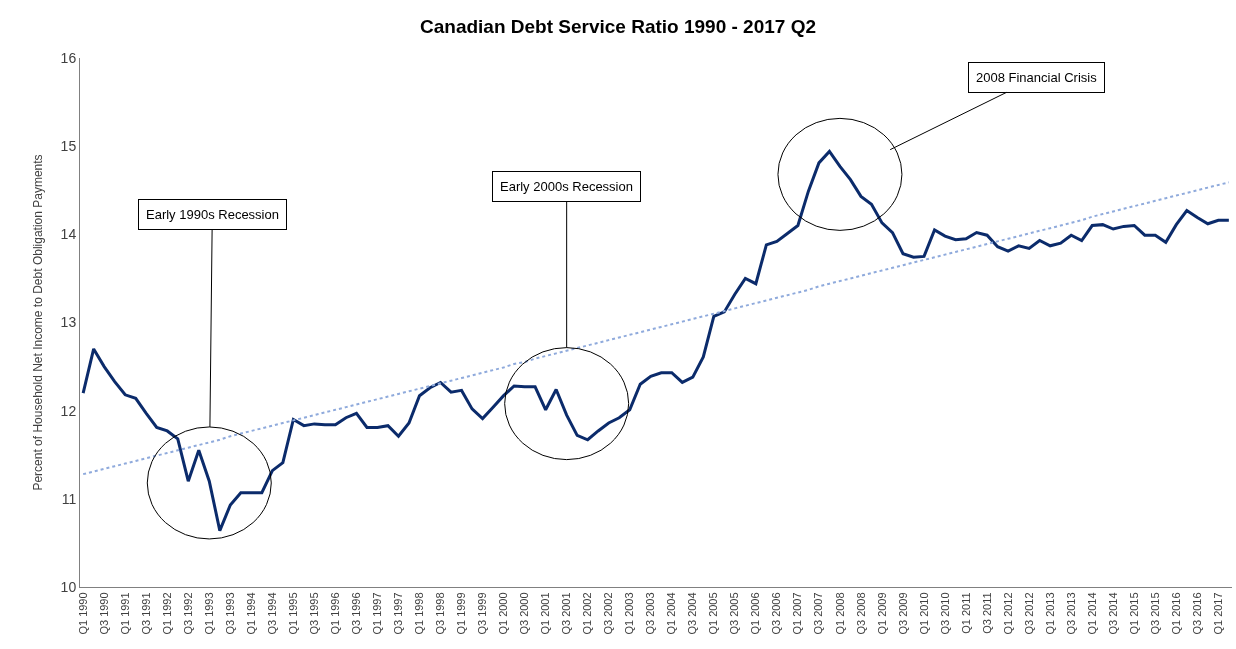  Describe the element at coordinates (103, 613) in the screenshot. I see `x-tick-label: Q3 1990` at that location.